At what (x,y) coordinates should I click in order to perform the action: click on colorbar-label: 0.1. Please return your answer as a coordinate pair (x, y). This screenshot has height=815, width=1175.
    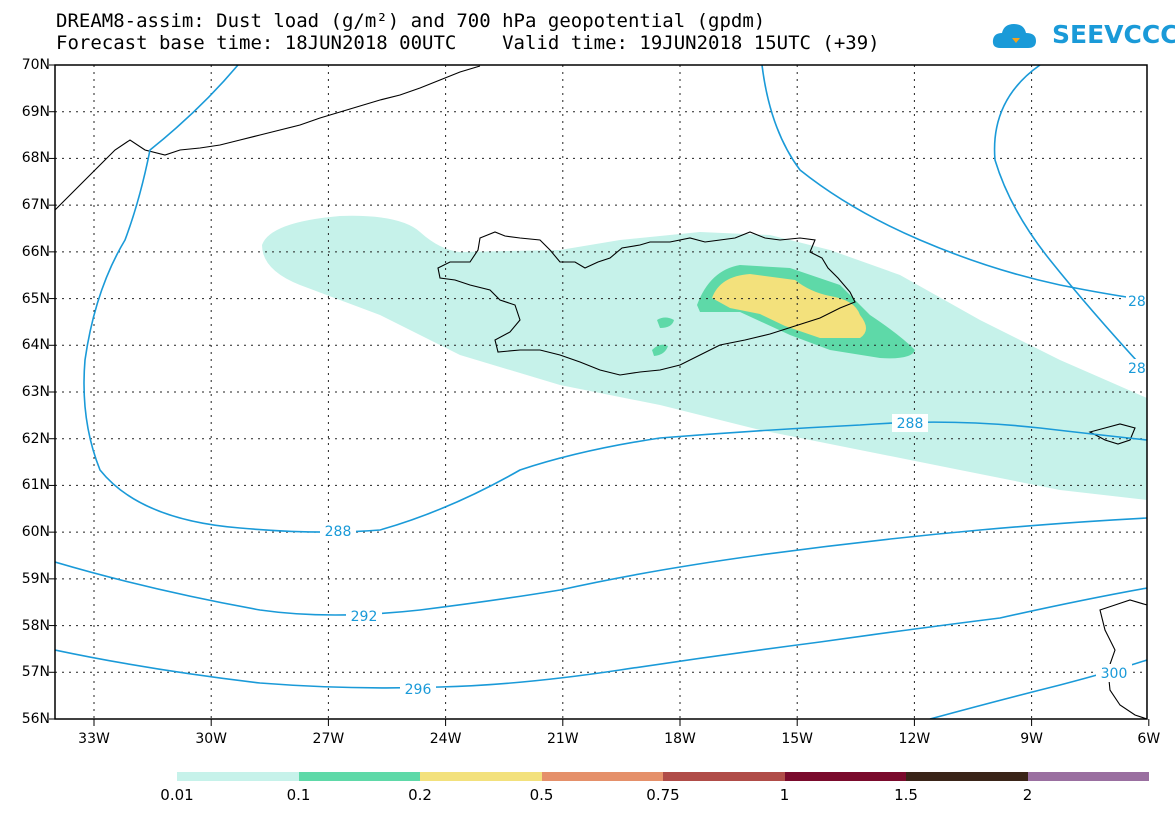
    Looking at the image, I should click on (298, 795).